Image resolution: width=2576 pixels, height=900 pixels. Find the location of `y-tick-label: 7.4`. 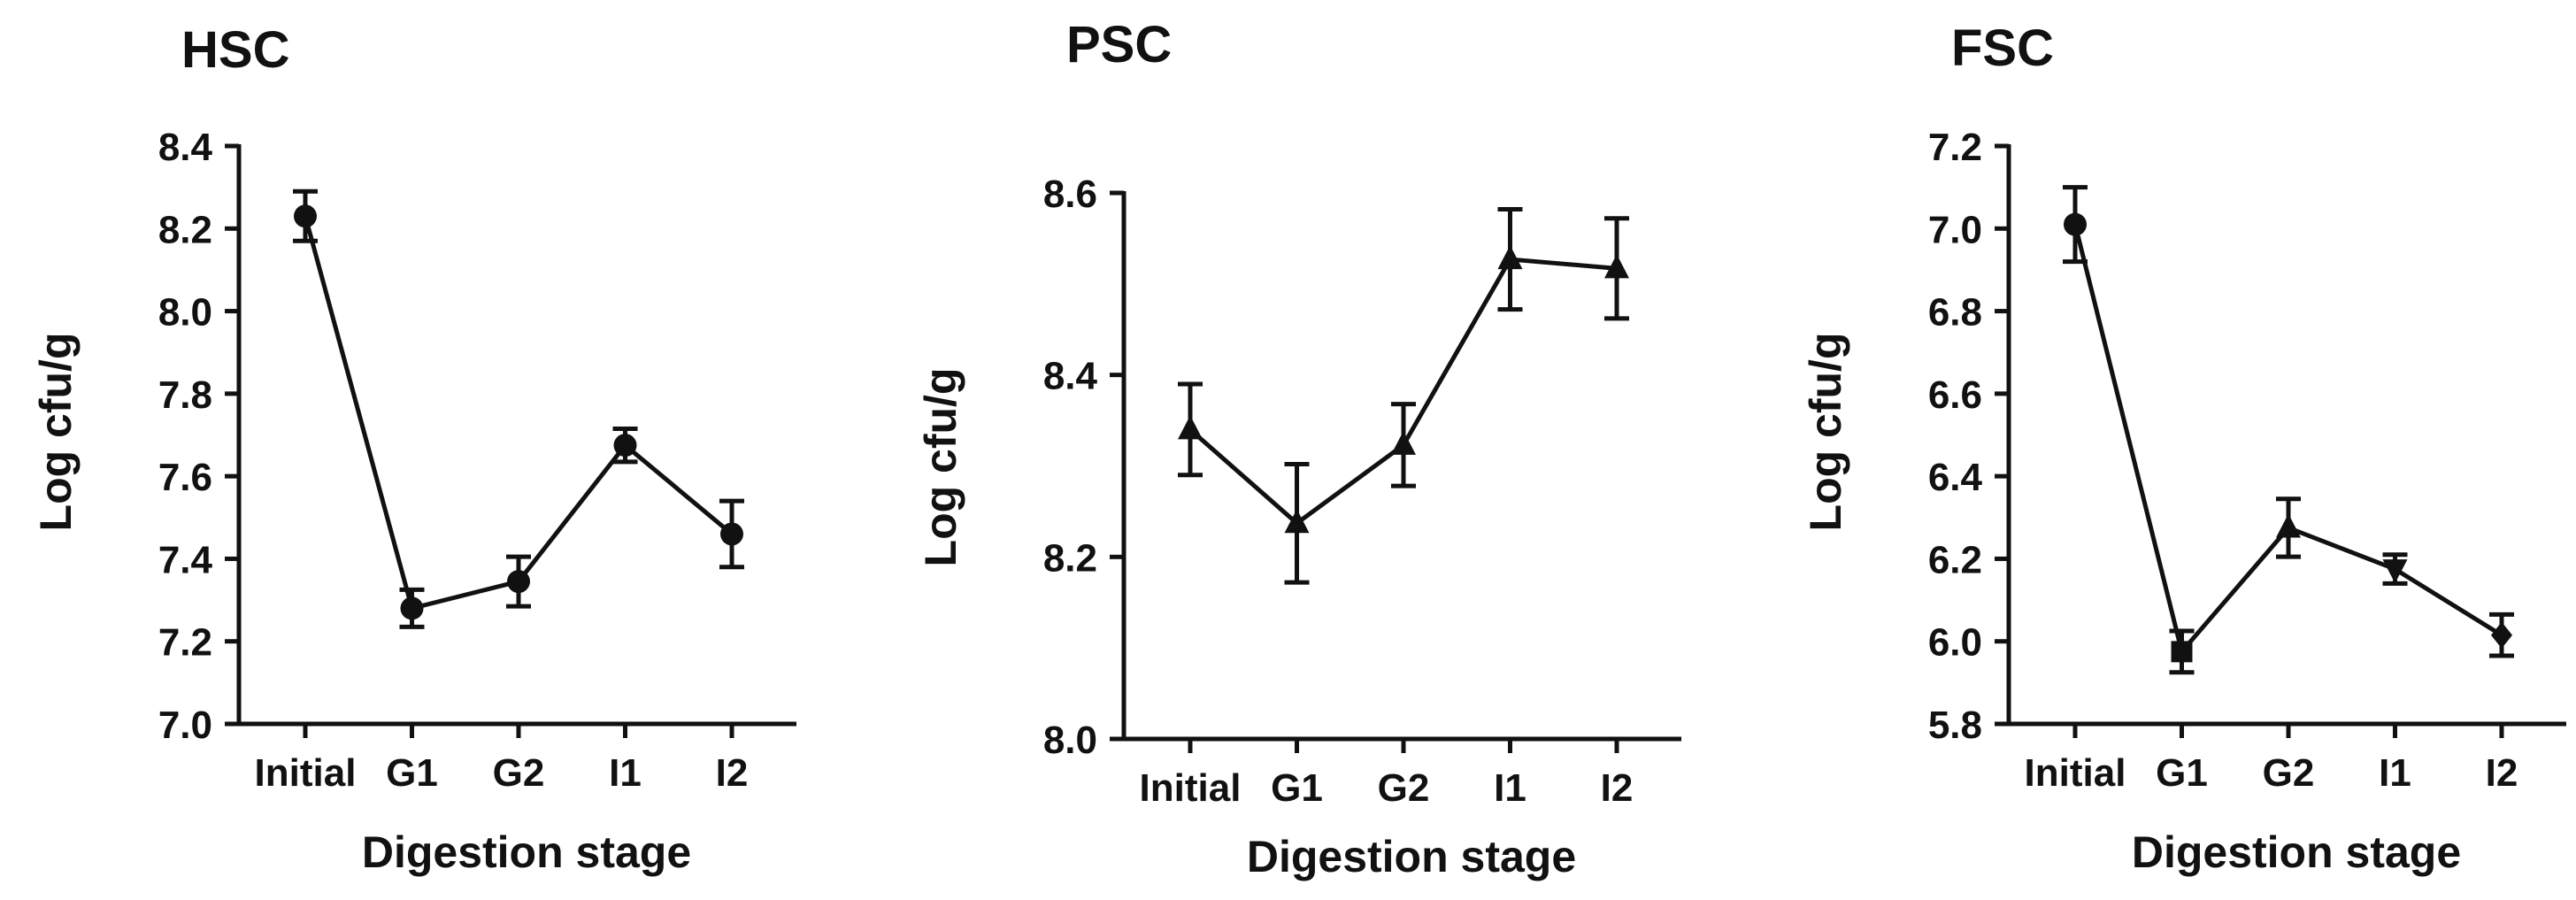

y-tick-label: 7.4 is located at coordinates (185, 559).